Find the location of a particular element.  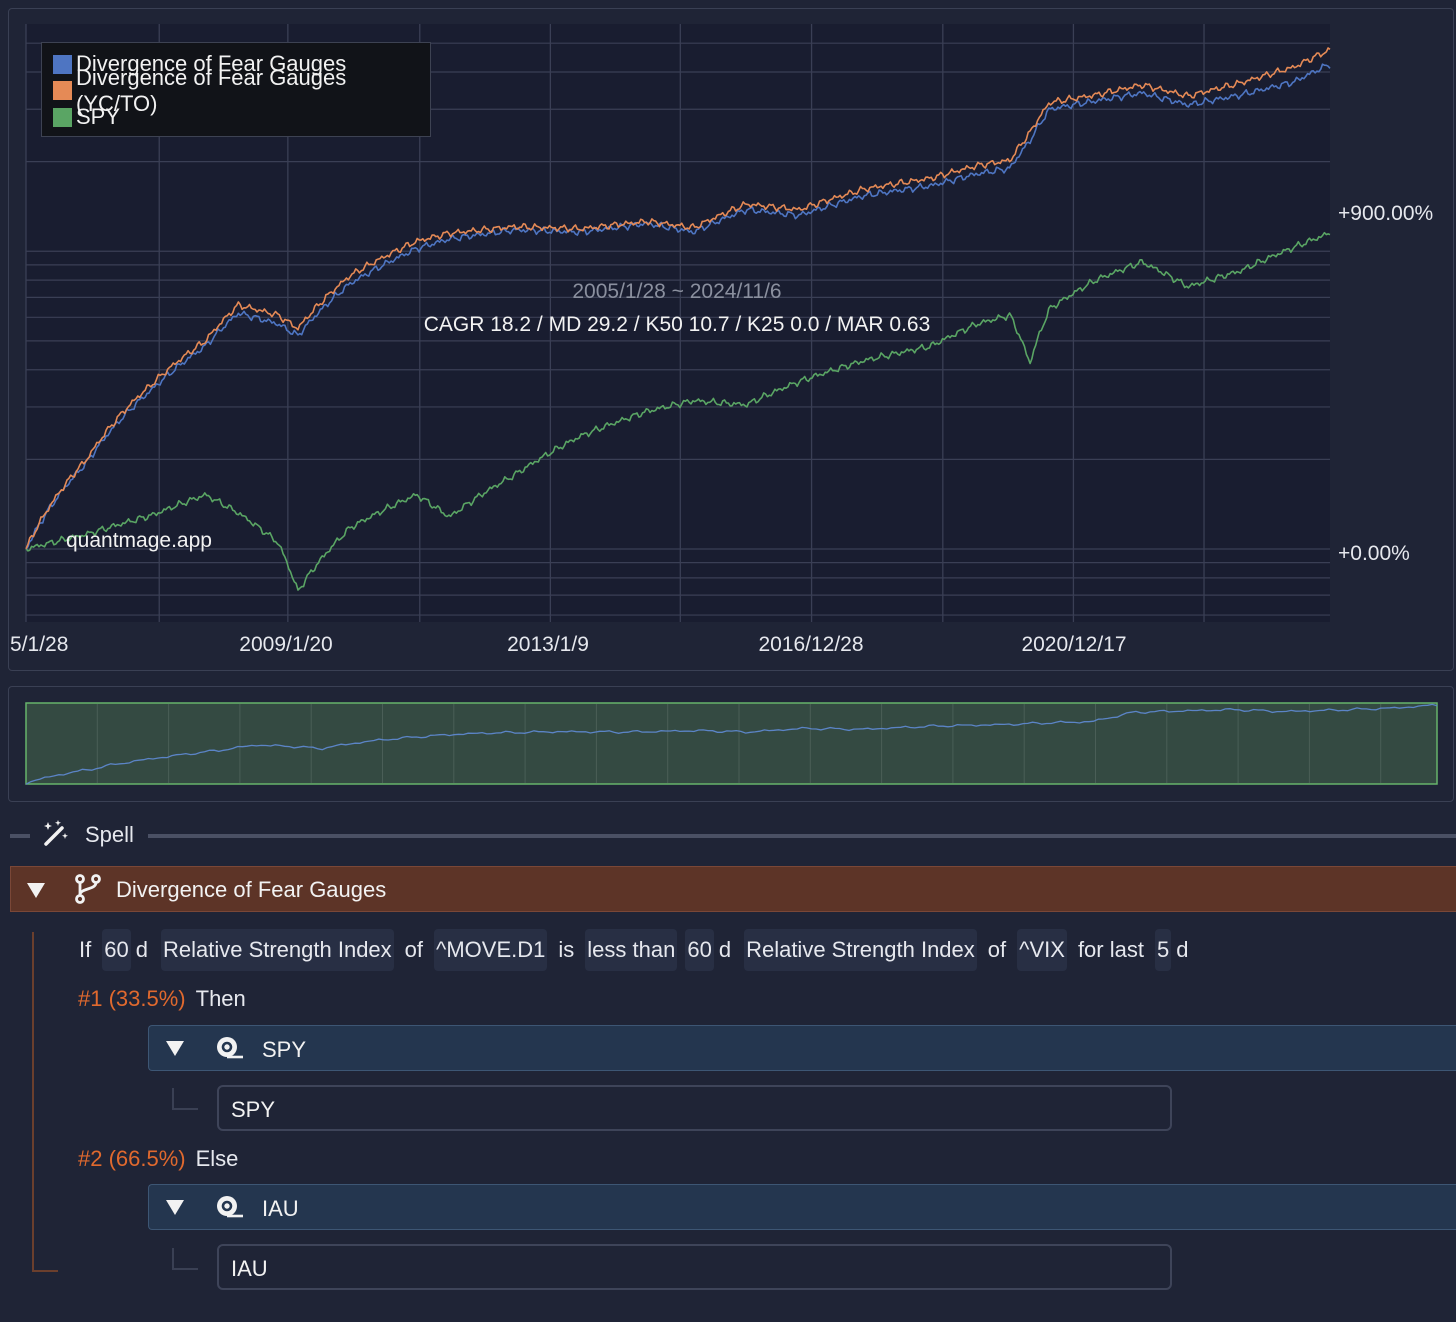

spell-section-header: Spell is located at coordinates (728, 835).